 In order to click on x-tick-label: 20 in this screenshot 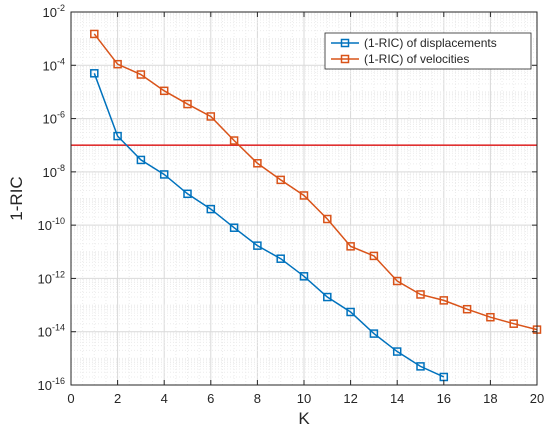, I will do `click(537, 398)`.